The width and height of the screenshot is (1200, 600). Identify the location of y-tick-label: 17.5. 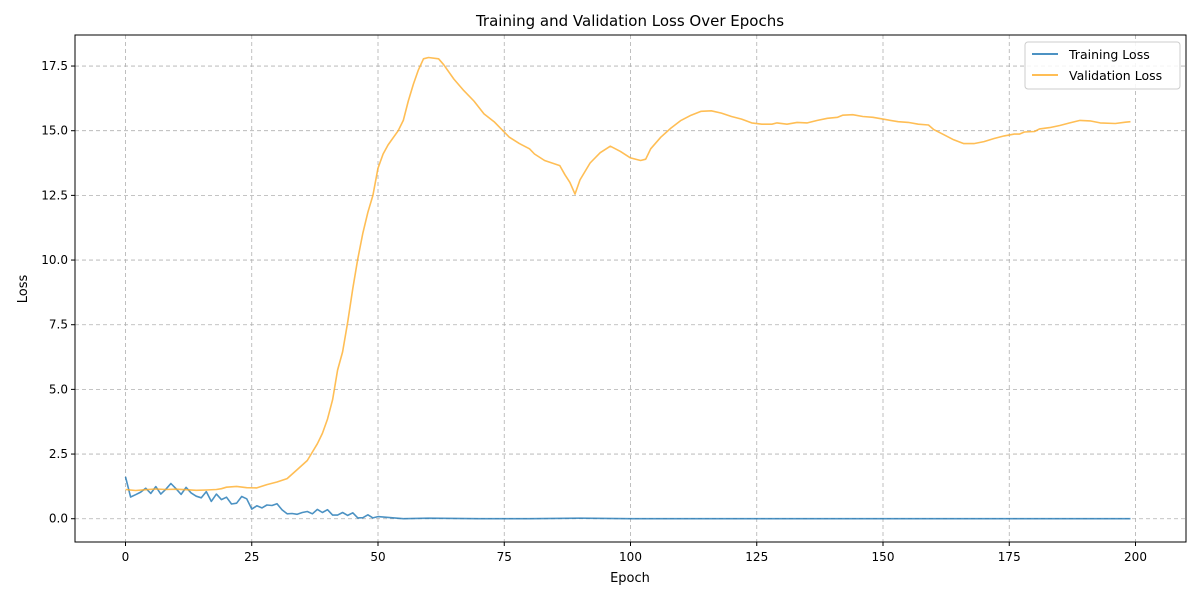
(54, 66).